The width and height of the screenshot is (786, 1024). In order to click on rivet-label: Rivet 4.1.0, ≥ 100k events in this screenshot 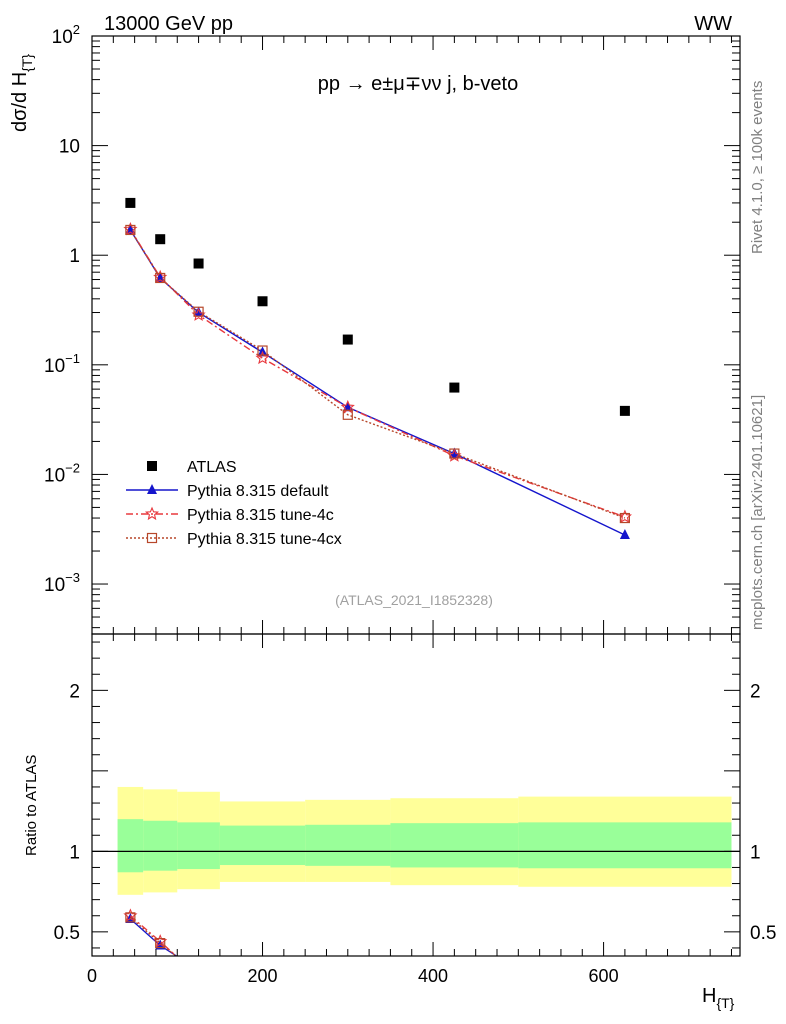, I will do `click(757, 167)`.